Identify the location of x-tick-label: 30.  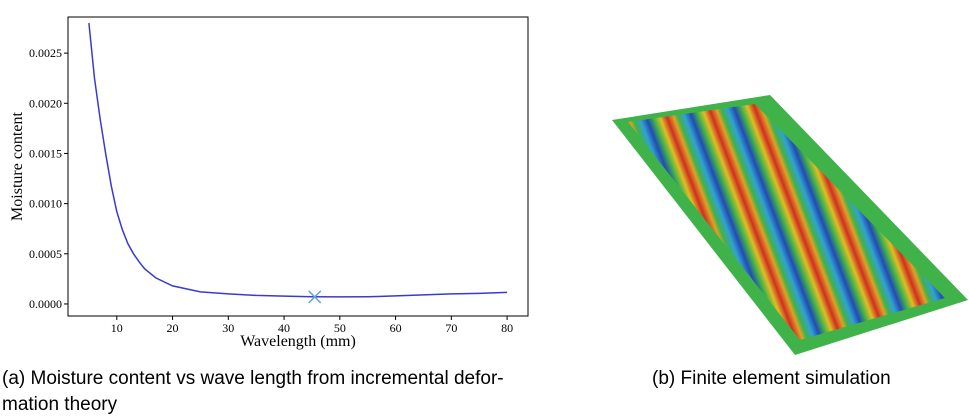
(228, 328).